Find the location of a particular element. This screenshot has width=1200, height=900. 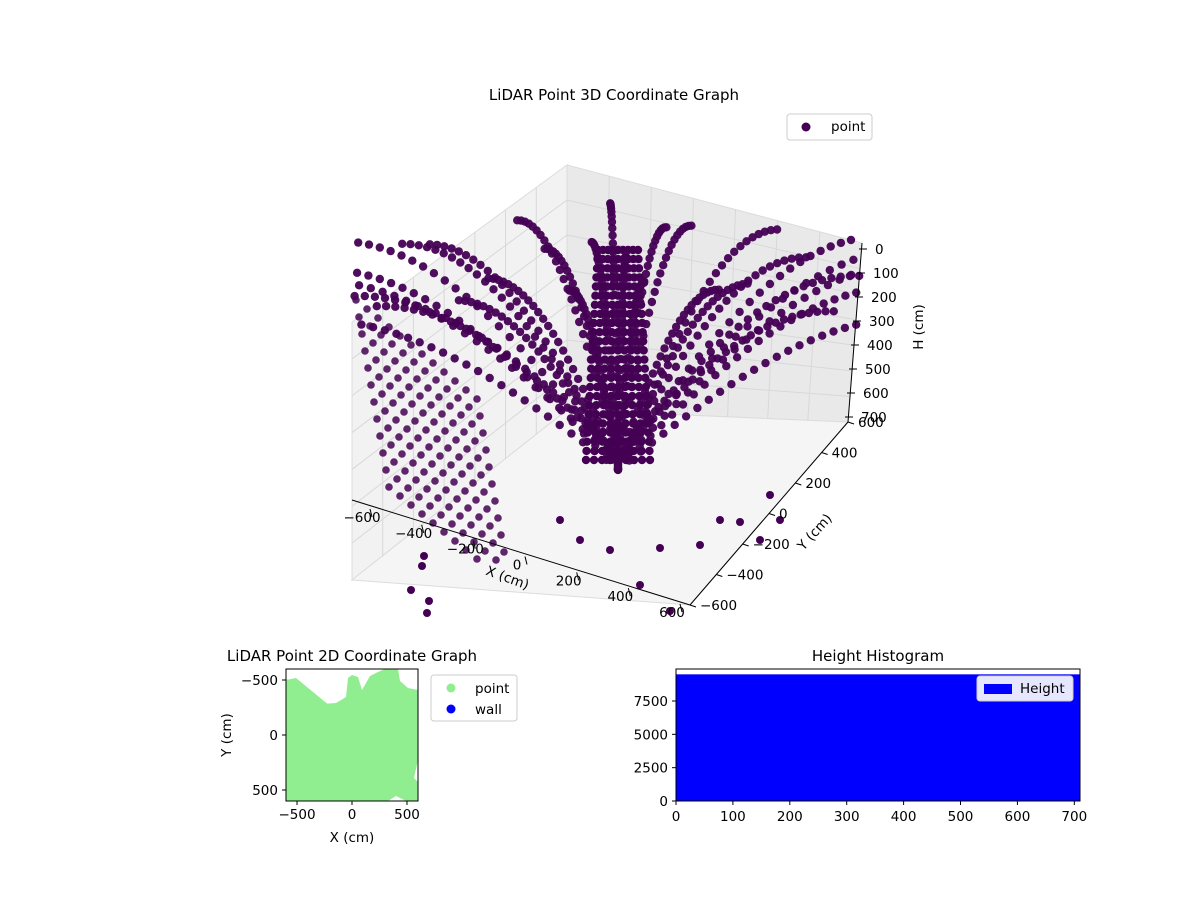

z-tick-label: 300 is located at coordinates (882, 322).